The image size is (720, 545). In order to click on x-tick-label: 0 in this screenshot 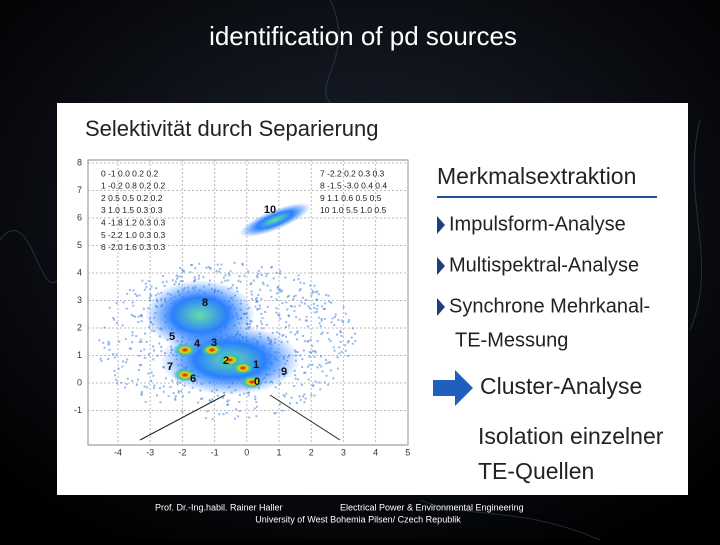, I will do `click(246, 452)`.